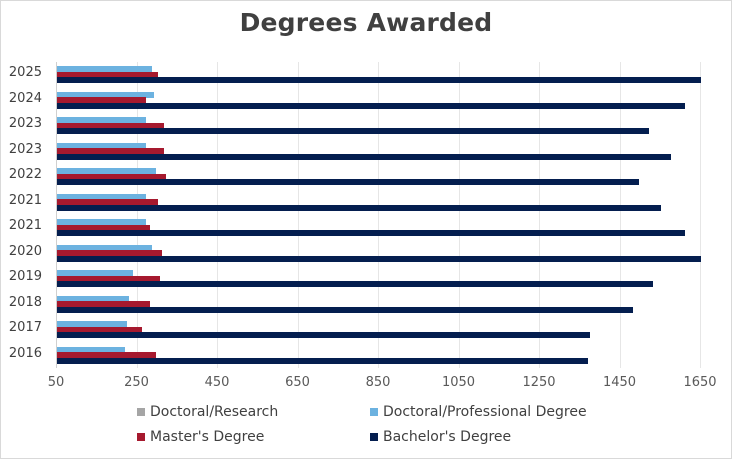 This screenshot has width=732, height=459. I want to click on chart-title: Degrees Awarded, so click(366, 22).